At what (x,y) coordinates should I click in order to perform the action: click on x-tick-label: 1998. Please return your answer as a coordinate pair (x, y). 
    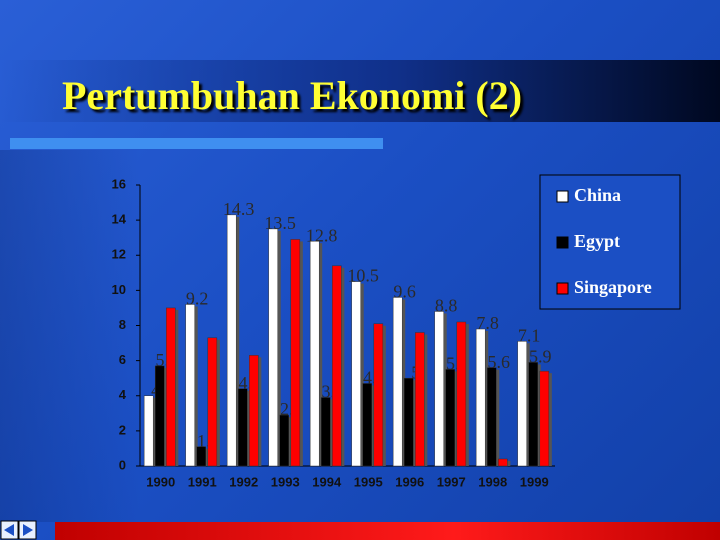
    Looking at the image, I should click on (492, 481).